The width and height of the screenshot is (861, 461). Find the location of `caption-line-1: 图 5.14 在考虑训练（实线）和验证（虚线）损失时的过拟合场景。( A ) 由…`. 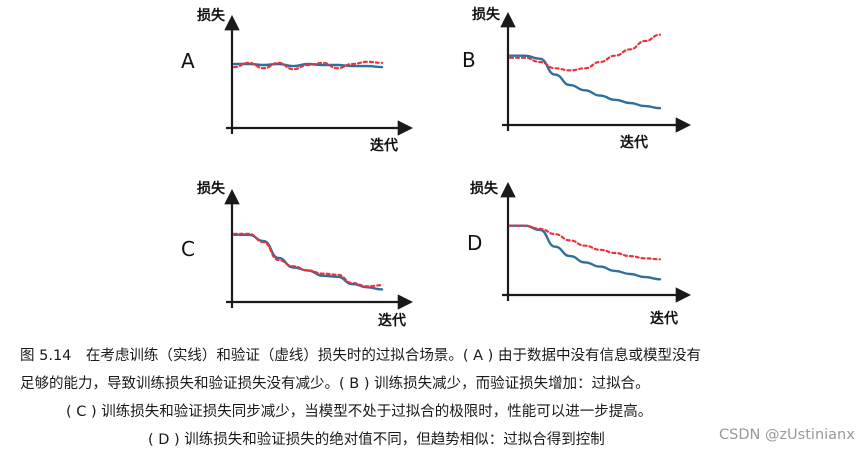

caption-line-1: 图 5.14 在考虑训练（实线）和验证（虚线）损失时的过拟合场景。( A ) 由… is located at coordinates (360, 356).